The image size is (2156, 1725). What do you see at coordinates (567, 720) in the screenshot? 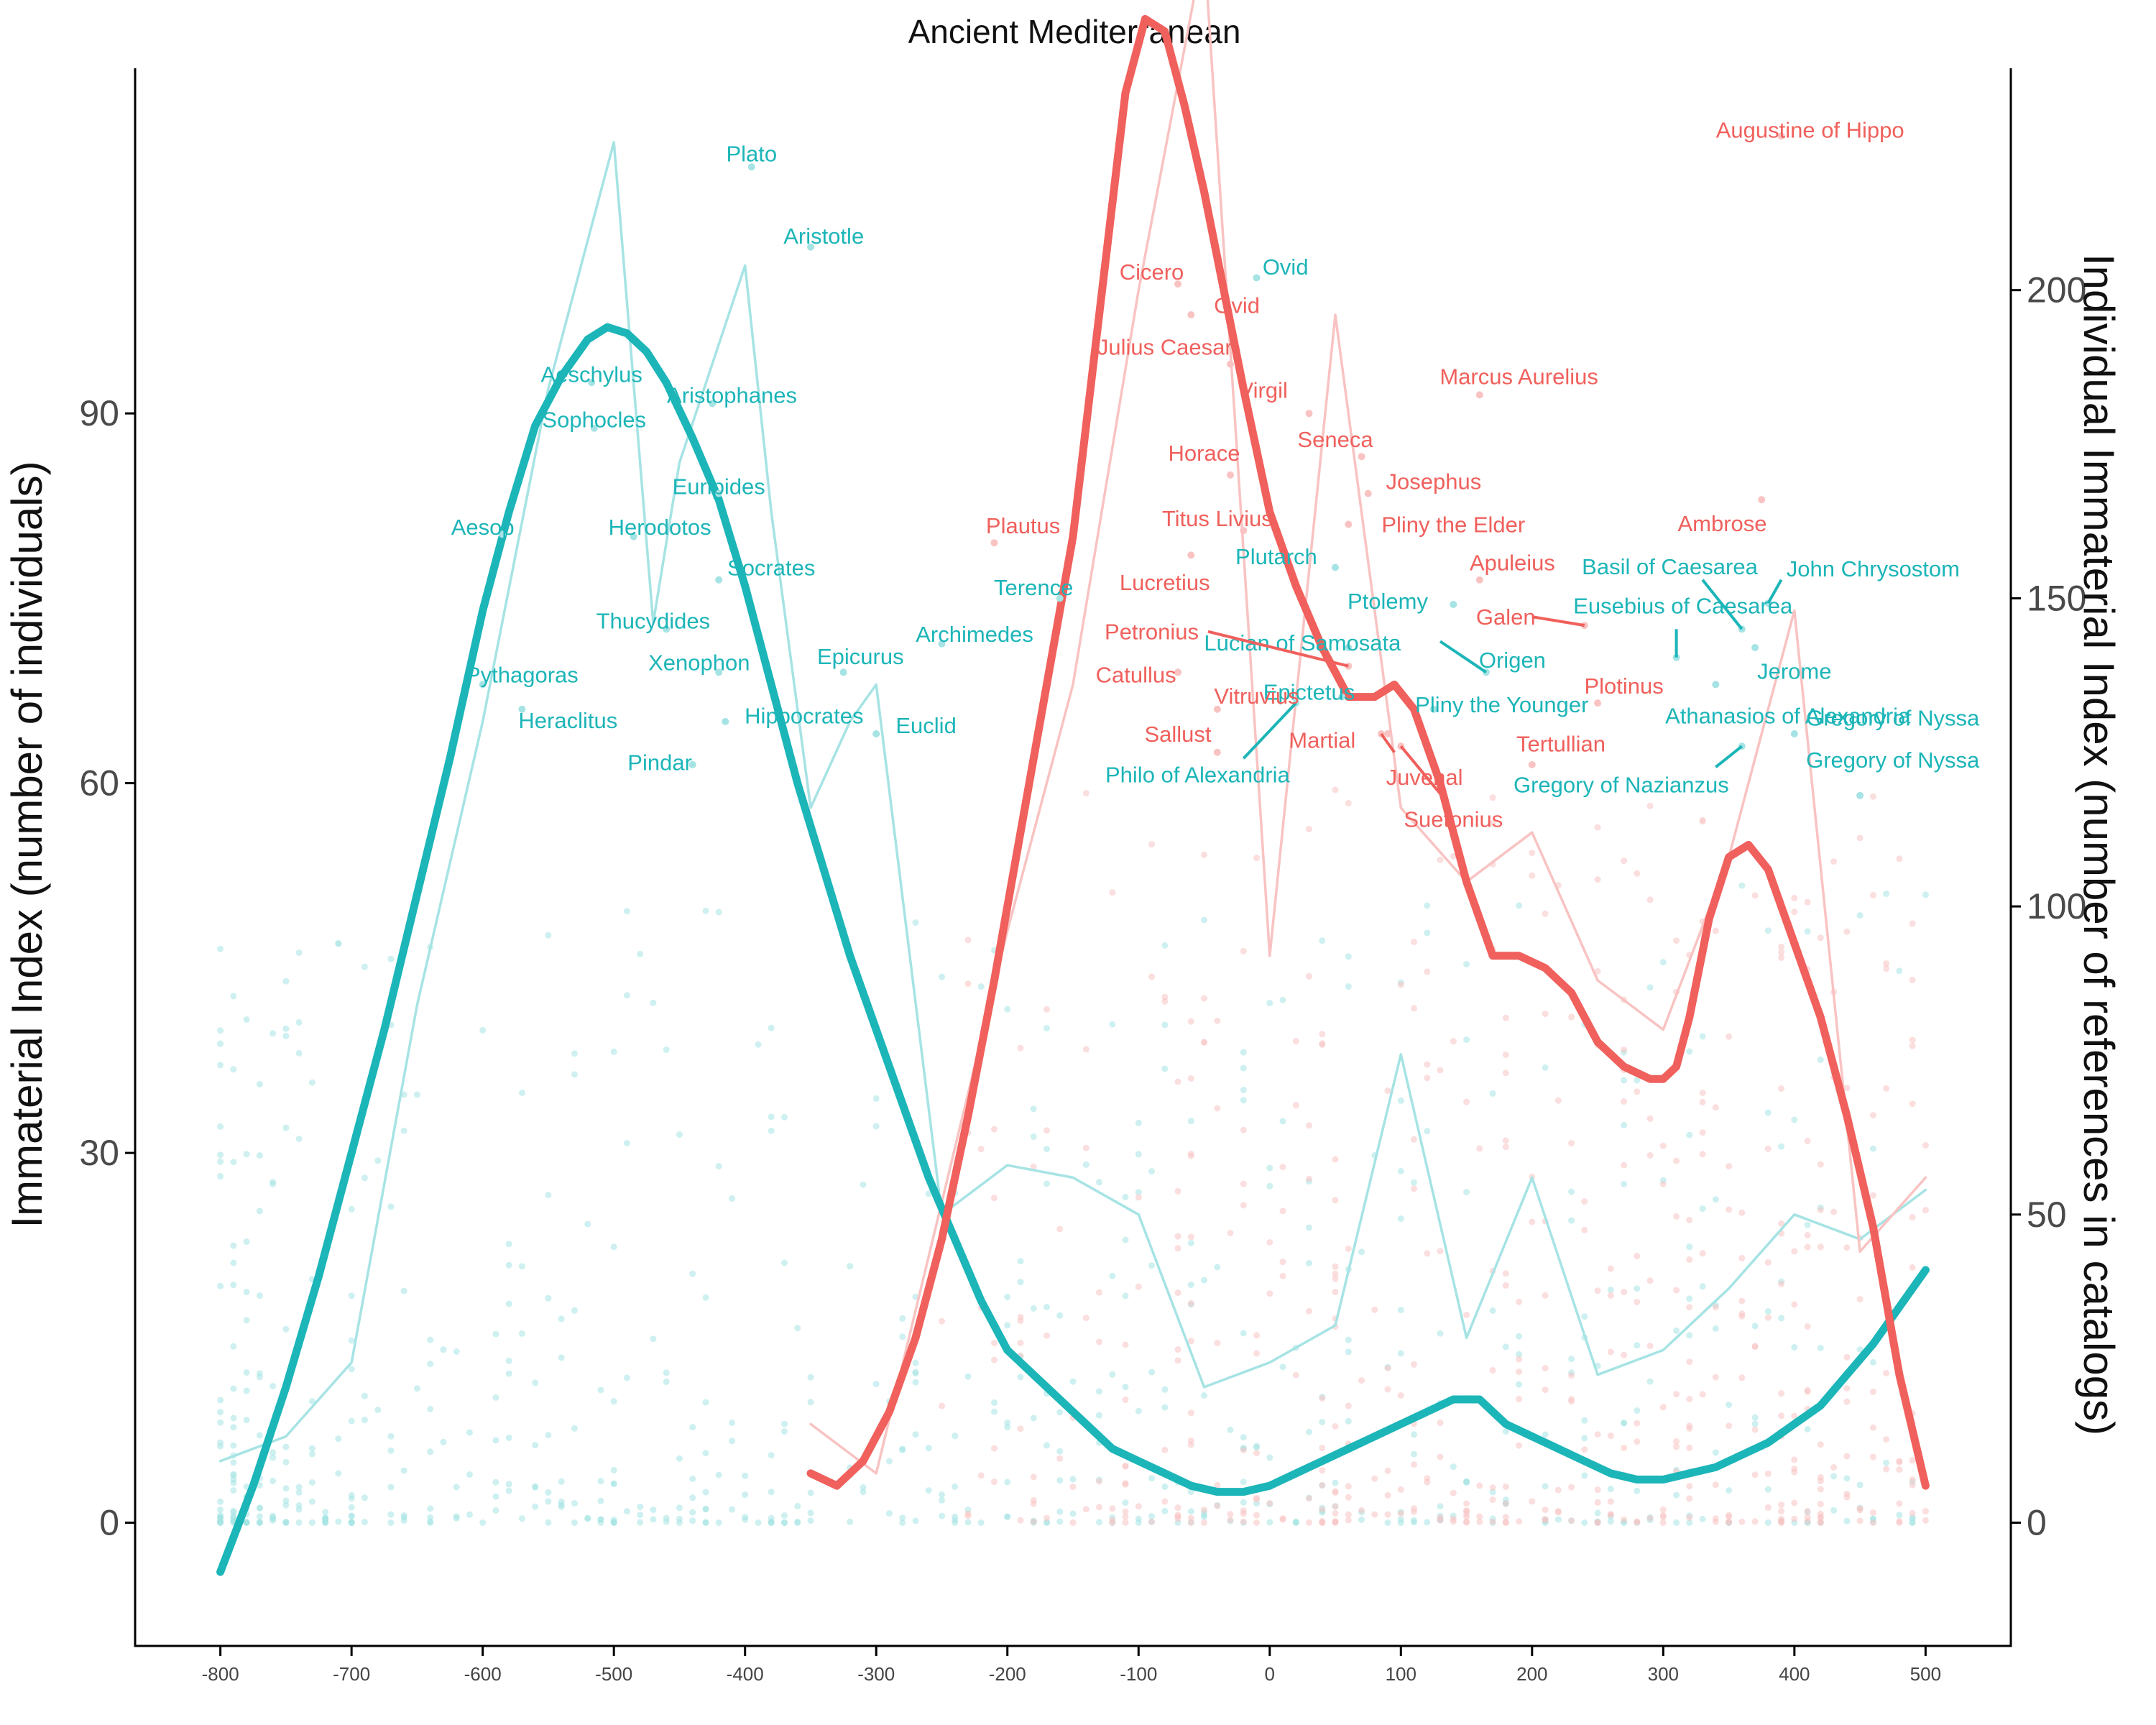
I see `person-label: Heraclitus` at bounding box center [567, 720].